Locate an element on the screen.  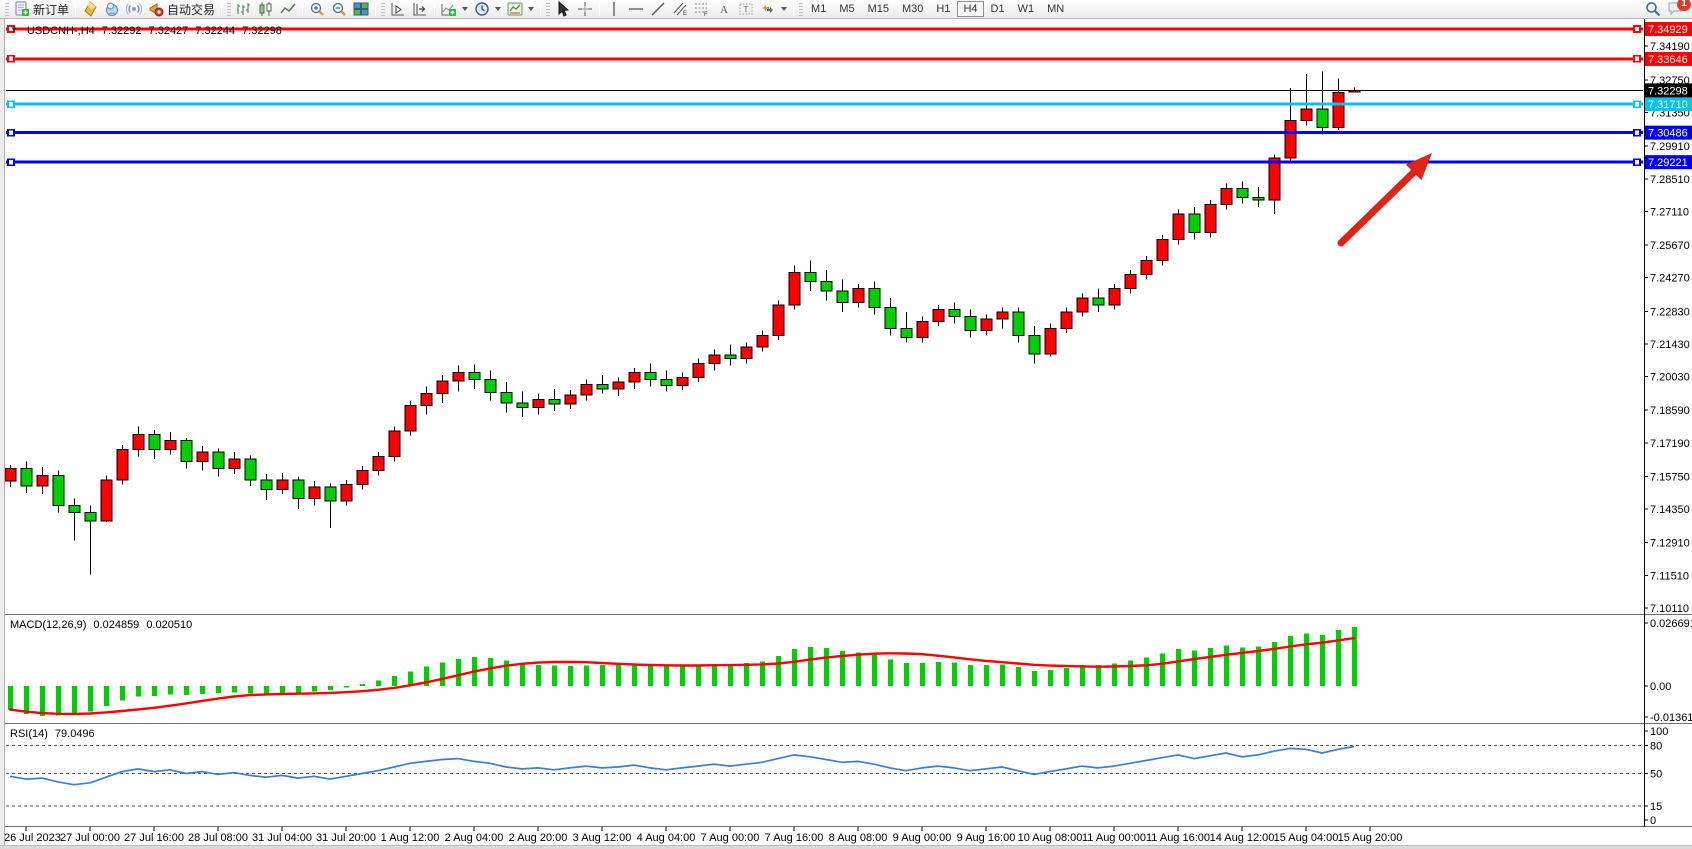
timeframe-M1: M1 is located at coordinates (819, 9).